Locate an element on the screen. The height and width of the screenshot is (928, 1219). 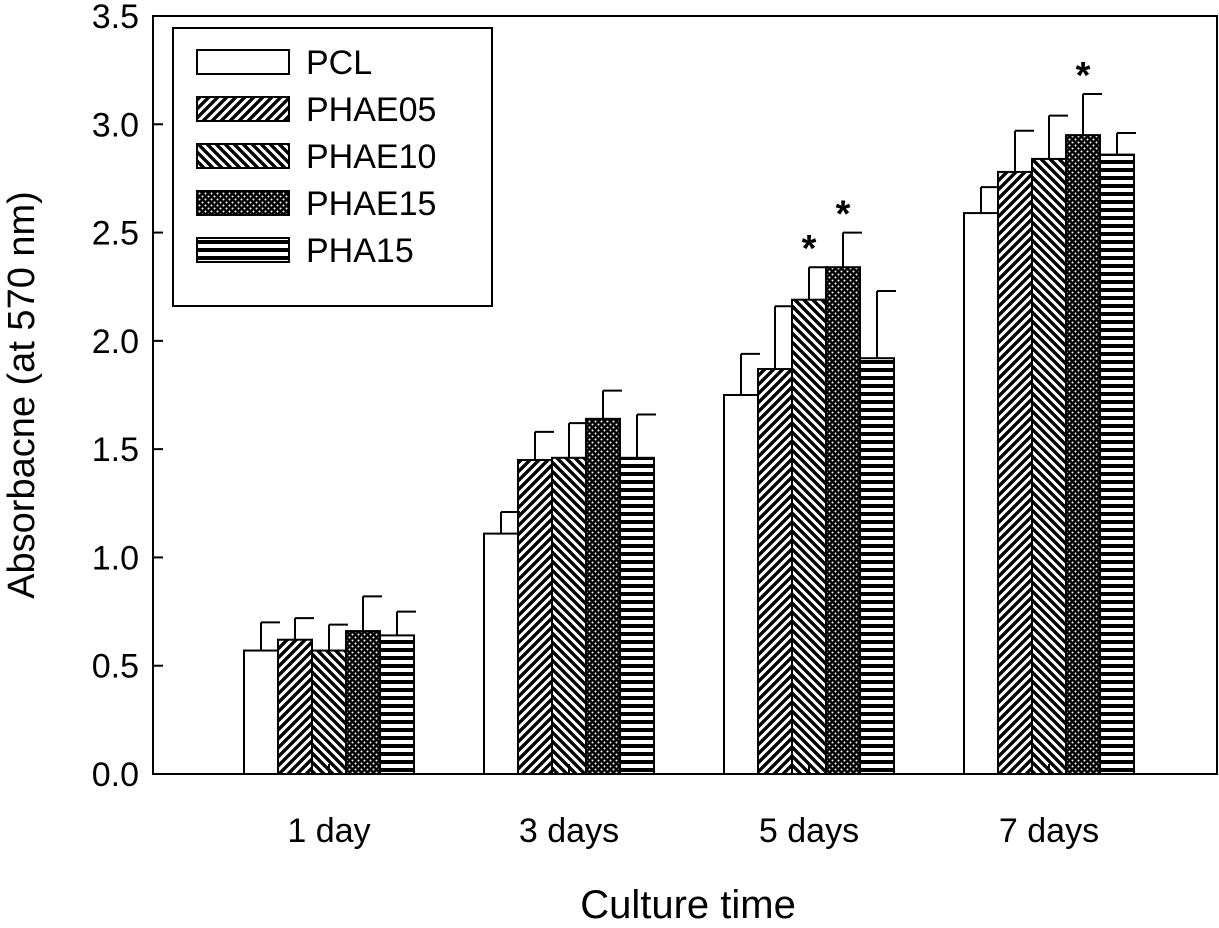
x-tick-label: 7 days is located at coordinates (1049, 831).